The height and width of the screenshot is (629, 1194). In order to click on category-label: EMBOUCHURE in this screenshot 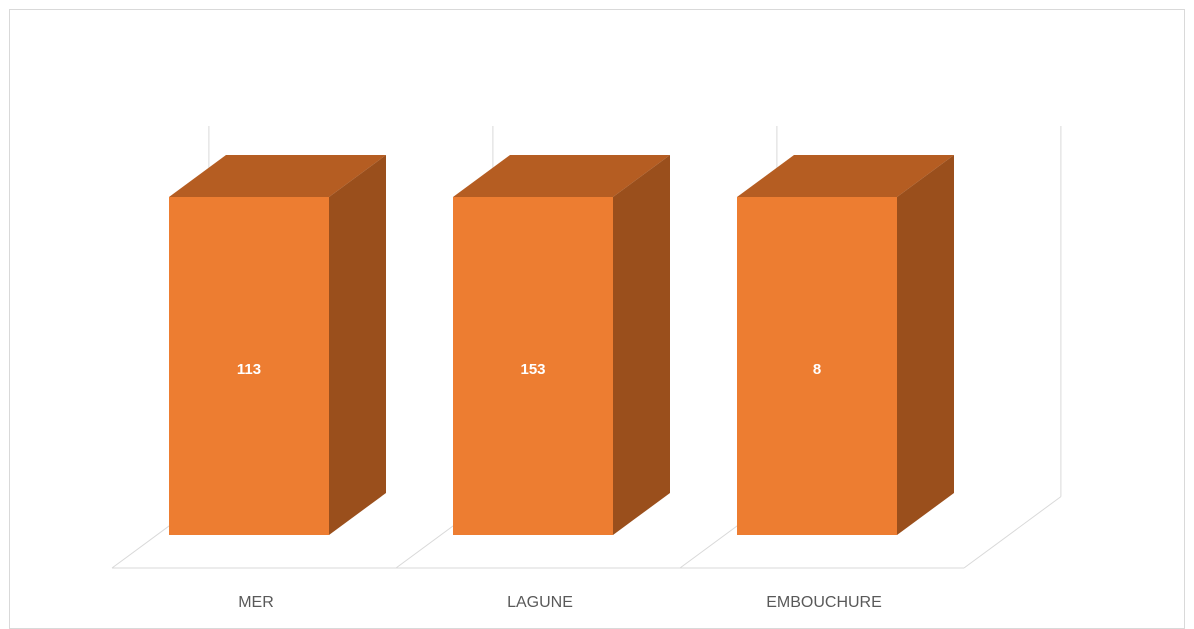, I will do `click(824, 602)`.